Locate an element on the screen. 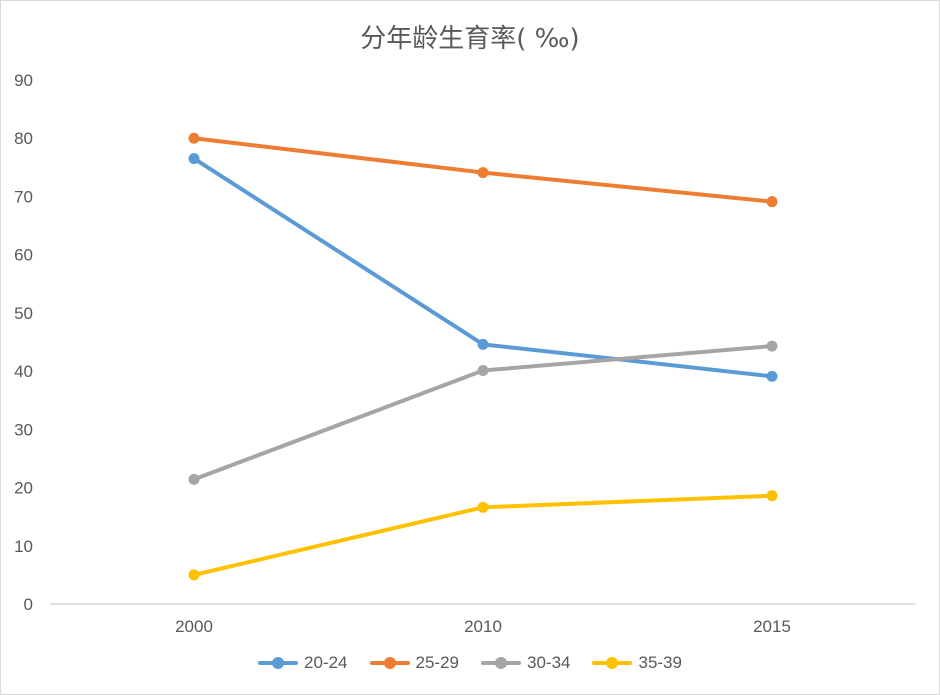 The width and height of the screenshot is (940, 695). y-tick-label: 40 is located at coordinates (23, 371).